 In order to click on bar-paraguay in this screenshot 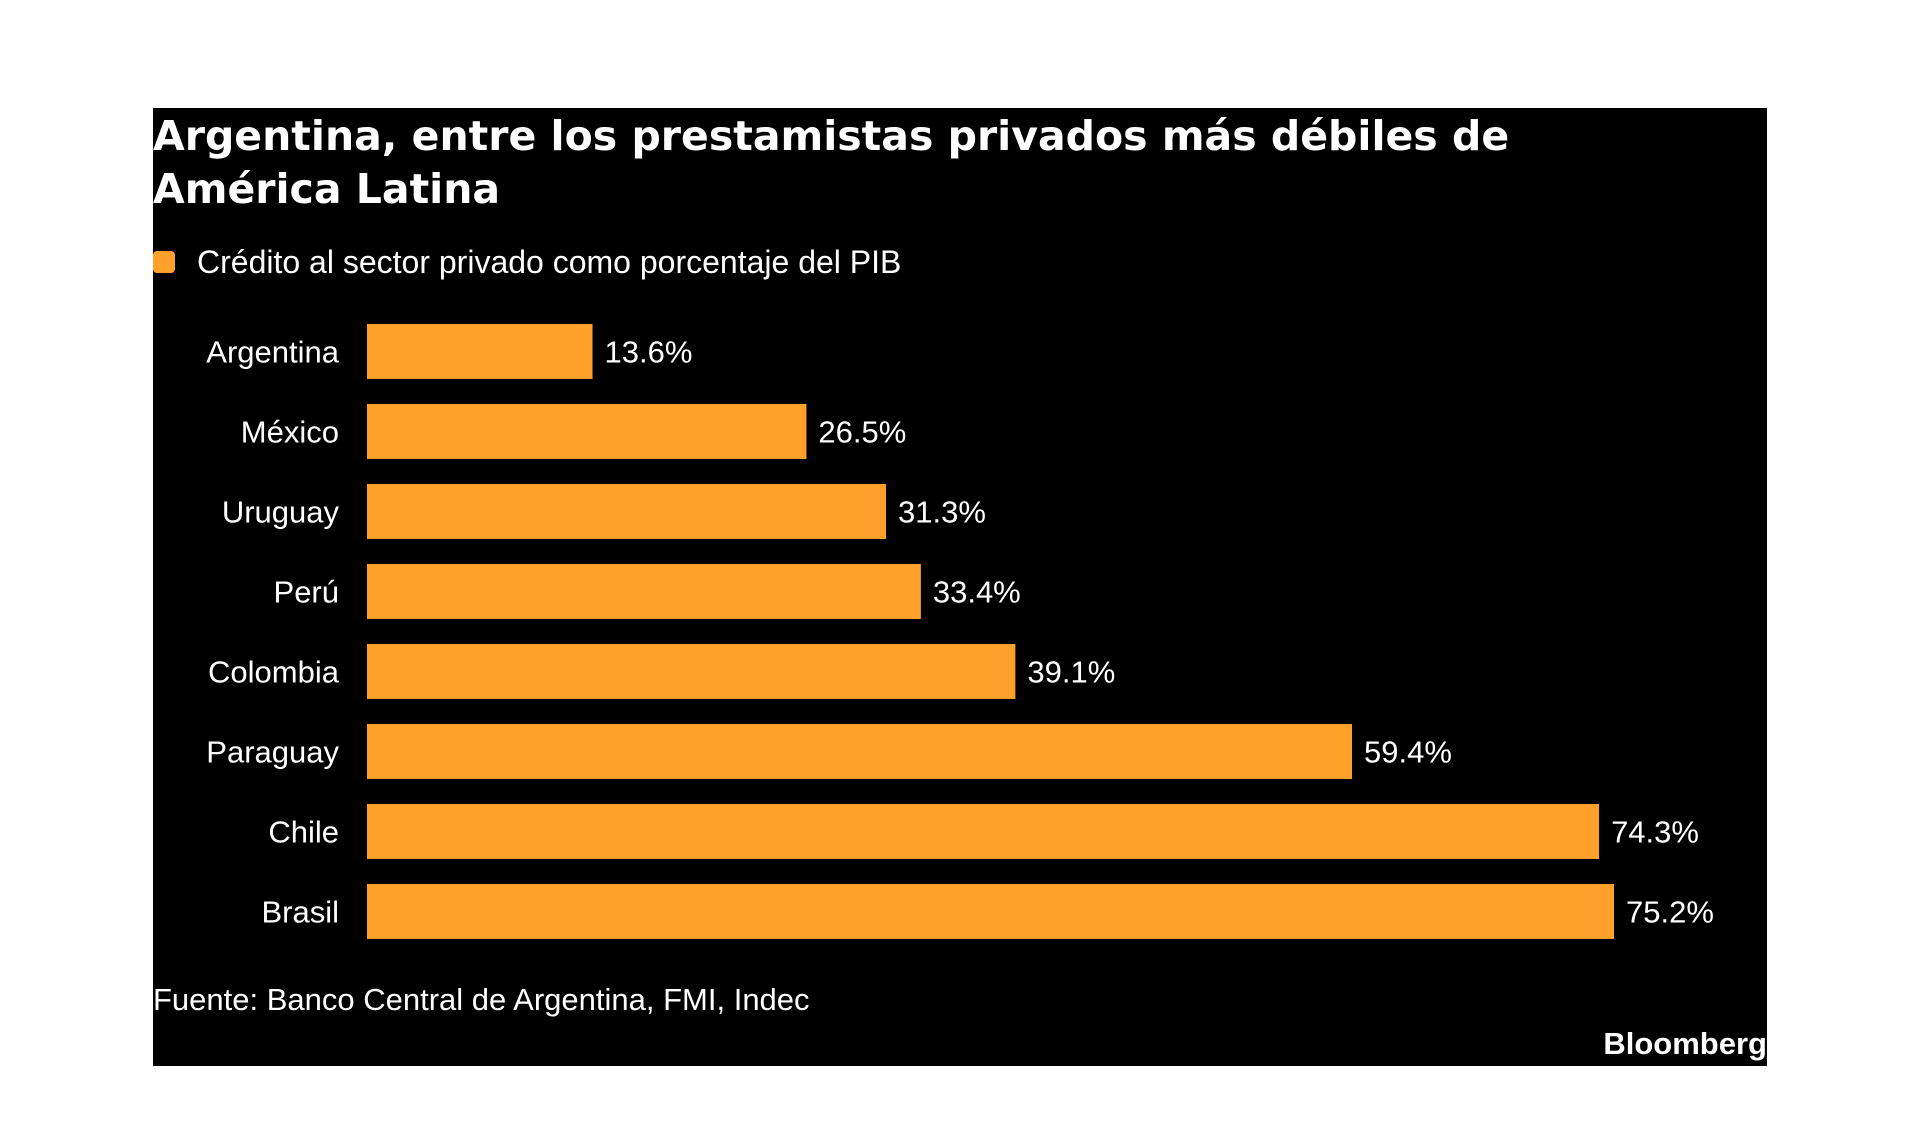, I will do `click(859, 751)`.